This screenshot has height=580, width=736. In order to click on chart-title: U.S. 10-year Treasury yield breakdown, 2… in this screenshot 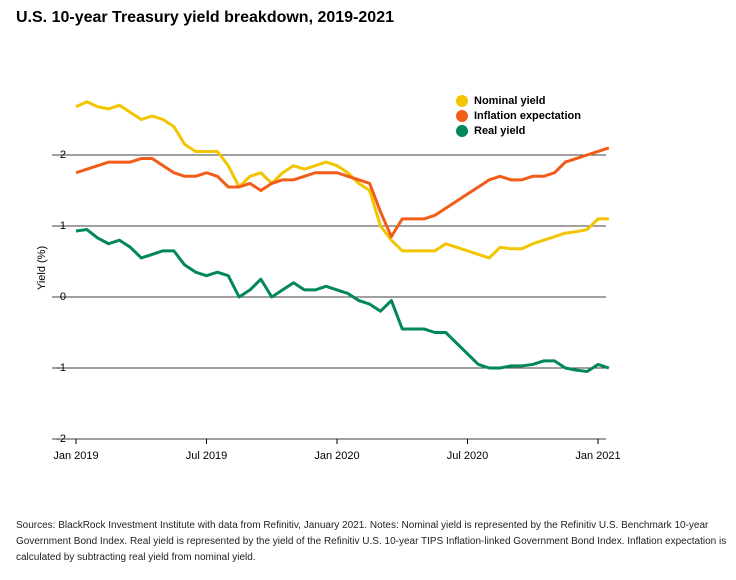, I will do `click(205, 17)`.